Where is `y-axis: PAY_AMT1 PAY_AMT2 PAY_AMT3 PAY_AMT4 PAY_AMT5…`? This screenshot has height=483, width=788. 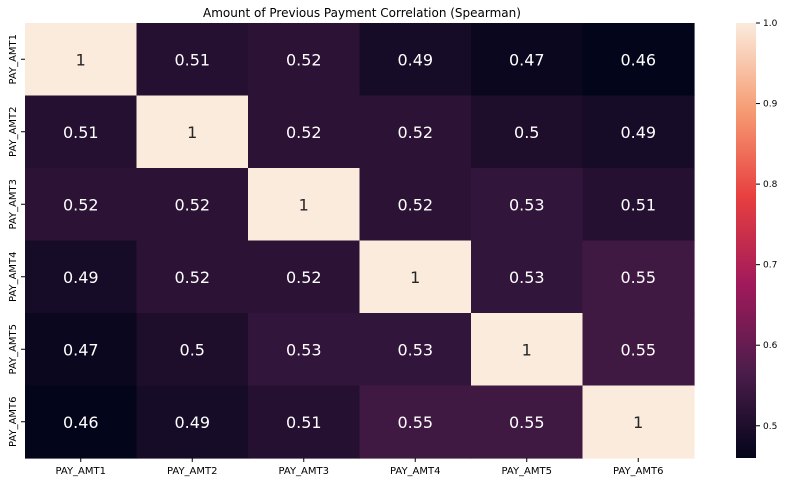
y-axis: PAY_AMT1 PAY_AMT2 PAY_AMT3 PAY_AMT4 PAY_AMT5… is located at coordinates (16, 240).